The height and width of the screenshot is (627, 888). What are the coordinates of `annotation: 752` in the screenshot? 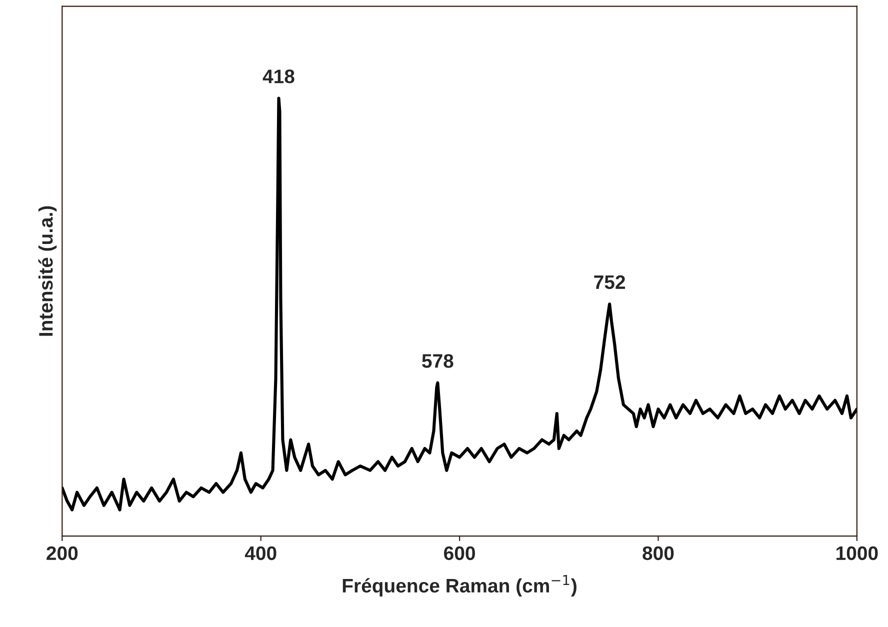 It's located at (609, 282).